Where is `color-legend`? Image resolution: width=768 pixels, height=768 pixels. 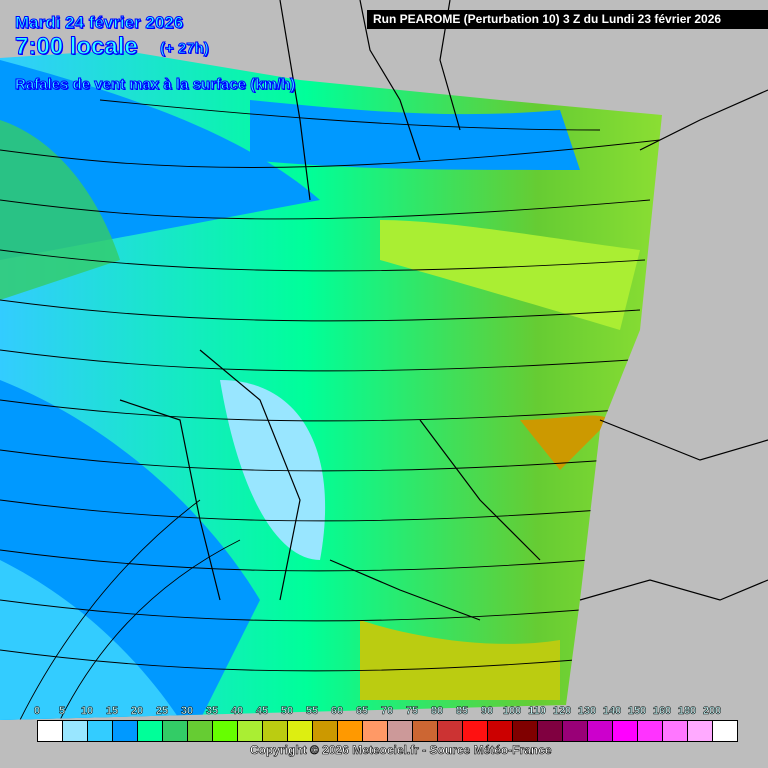 color-legend is located at coordinates (387, 731).